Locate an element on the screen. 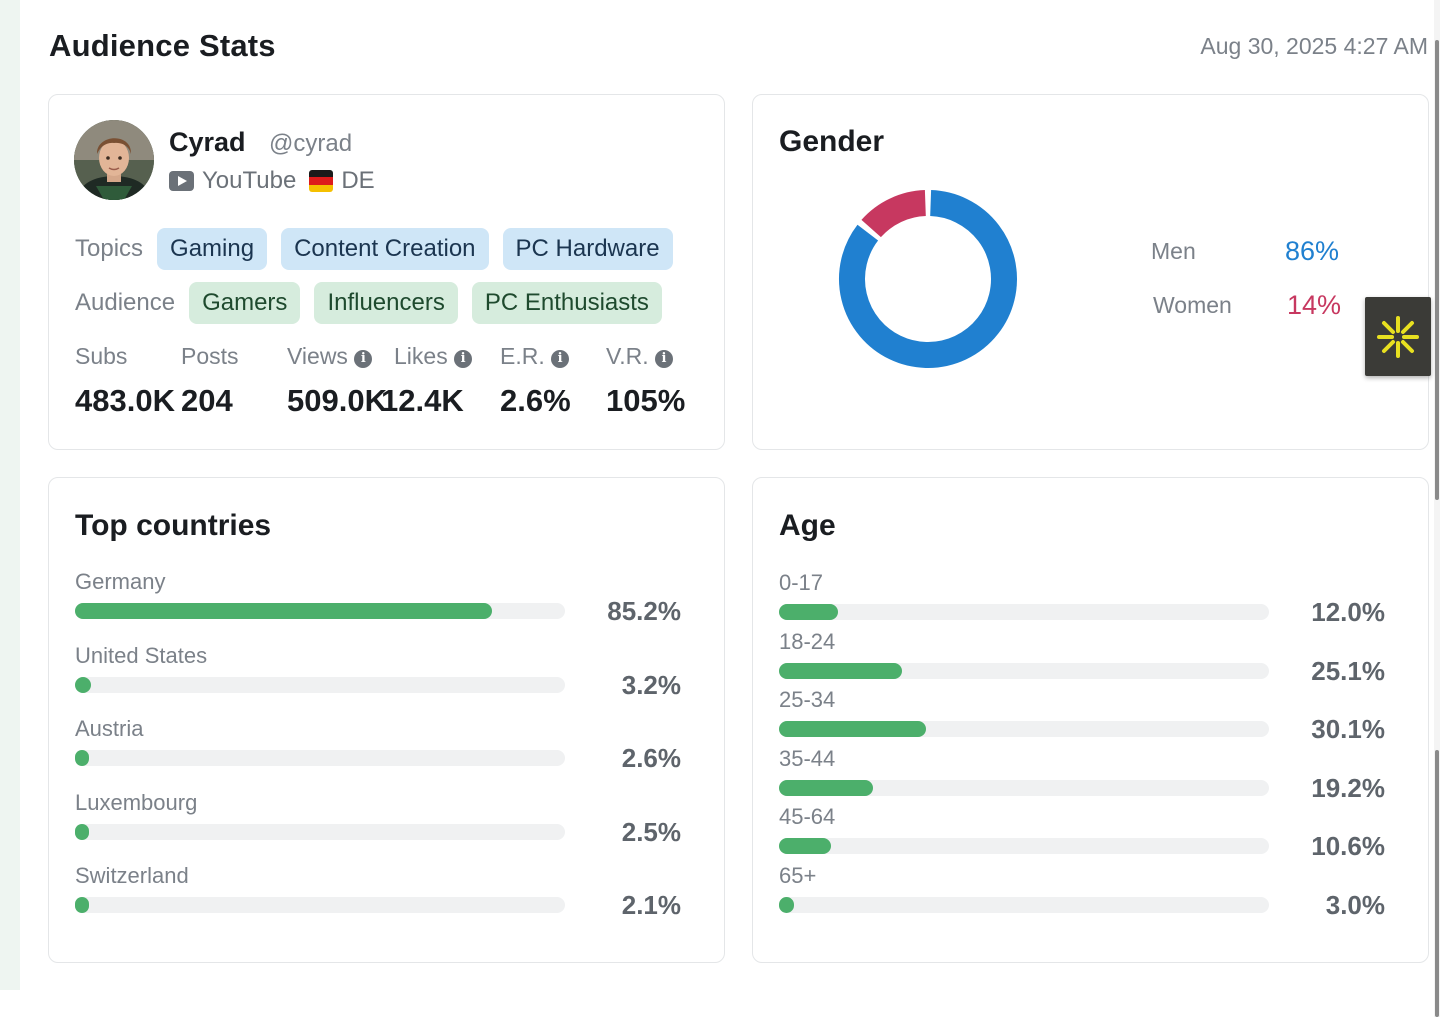  platform-row: YouTube DE is located at coordinates (272, 181).